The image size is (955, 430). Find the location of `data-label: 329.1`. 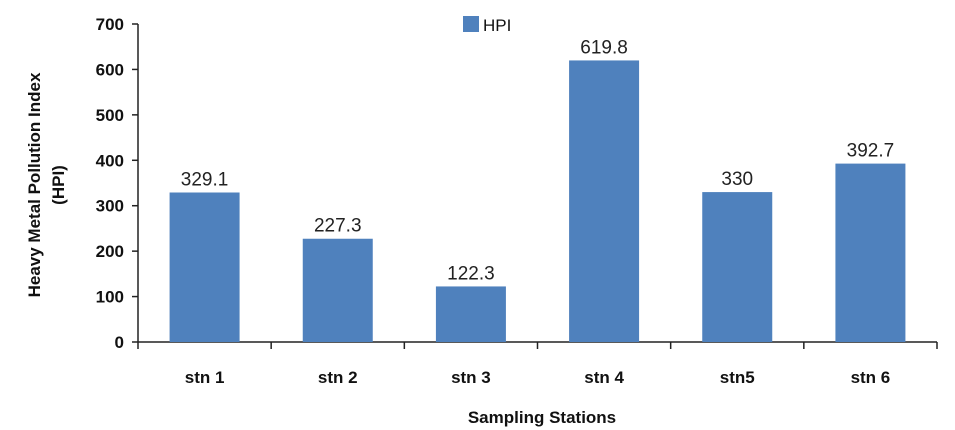

data-label: 329.1 is located at coordinates (205, 179).